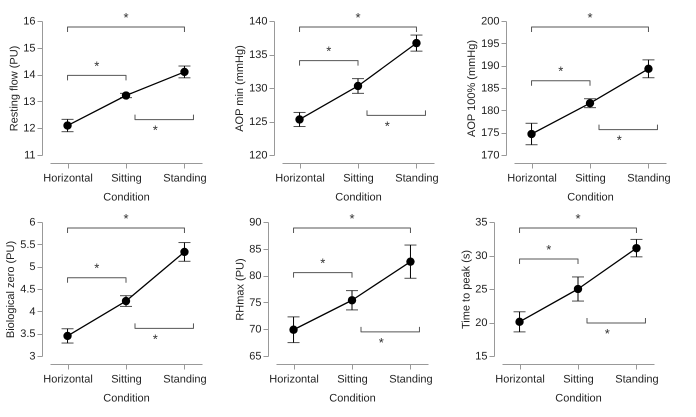 This screenshot has height=417, width=696. What do you see at coordinates (255, 330) in the screenshot?
I see `y-tick-label: 70` at bounding box center [255, 330].